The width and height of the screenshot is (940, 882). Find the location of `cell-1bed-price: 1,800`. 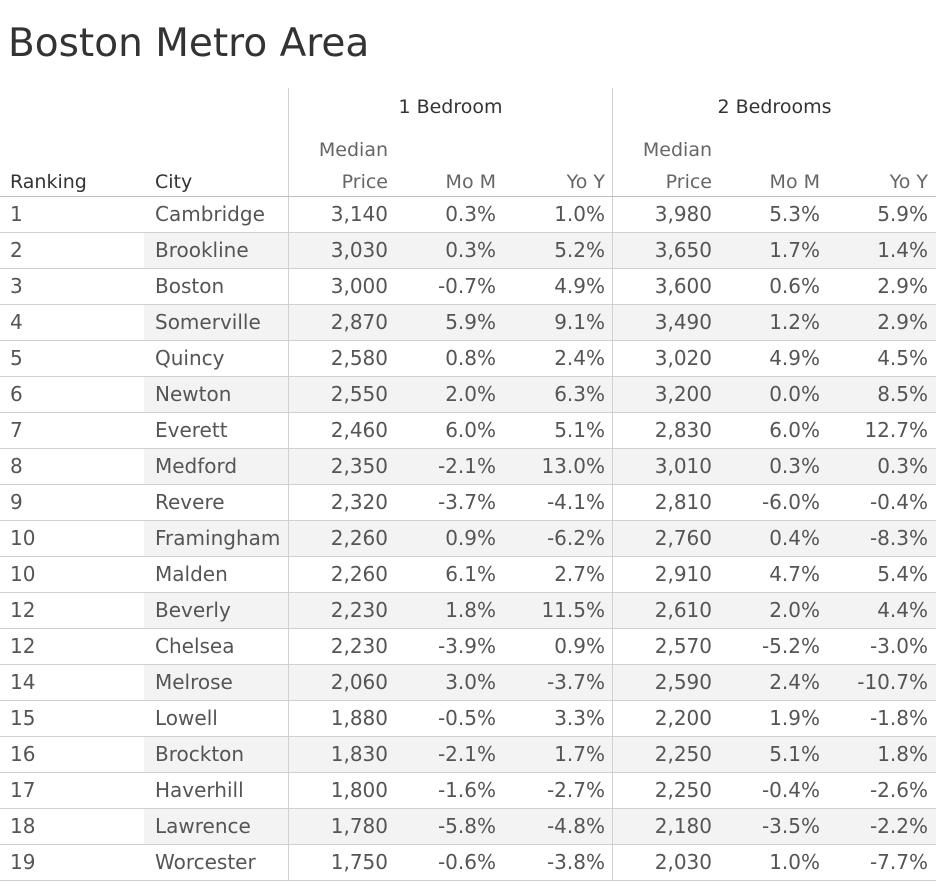

cell-1bed-price: 1,800 is located at coordinates (359, 790).